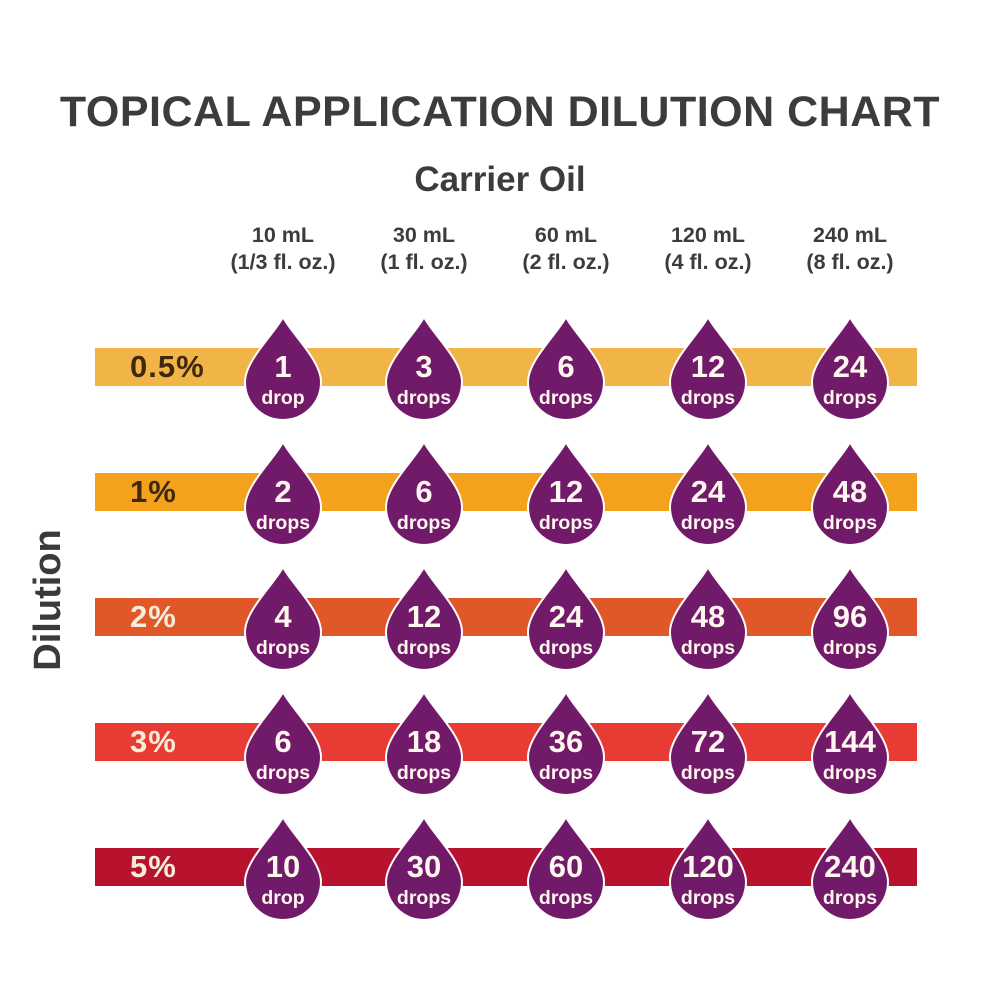  I want to click on column-volume: 240 mL, so click(850, 235).